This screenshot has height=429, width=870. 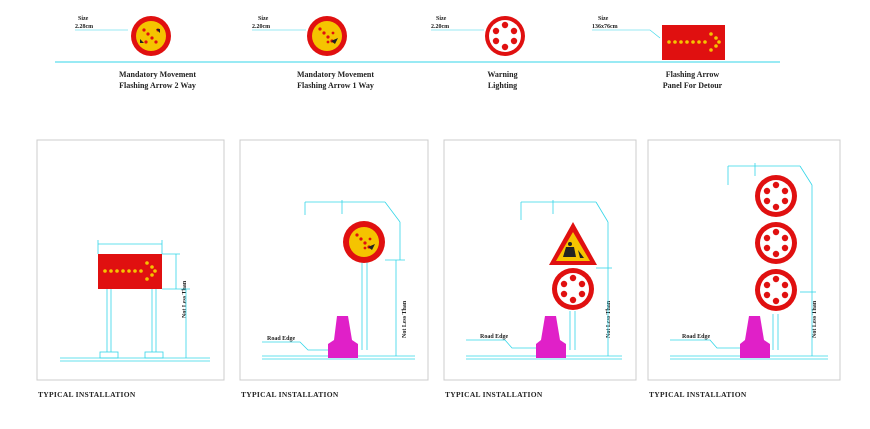 What do you see at coordinates (692, 85) in the screenshot?
I see `caption-line2-4: Panel For Detour` at bounding box center [692, 85].